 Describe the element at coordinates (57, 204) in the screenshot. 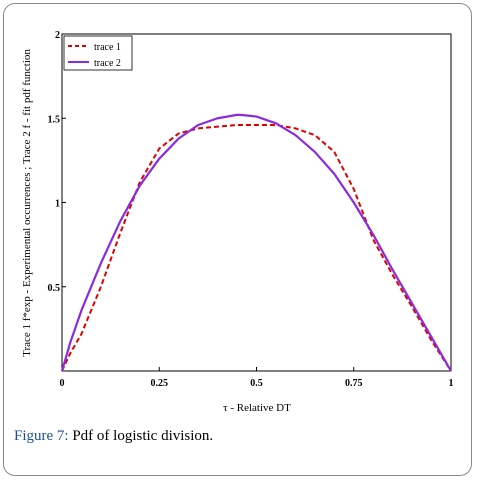

I see `y-tick-label: 1` at that location.